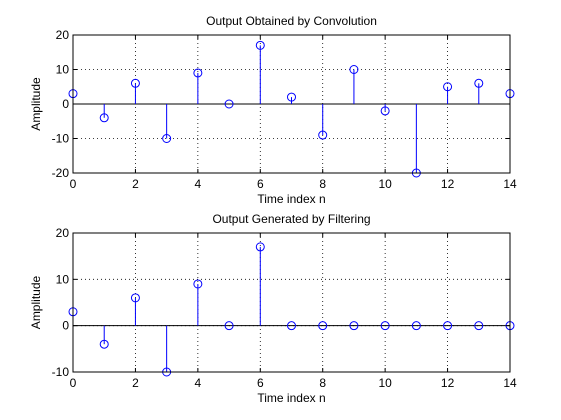 The image size is (561, 420). I want to click on chart-title: Output Generated by Filtering, so click(291, 219).